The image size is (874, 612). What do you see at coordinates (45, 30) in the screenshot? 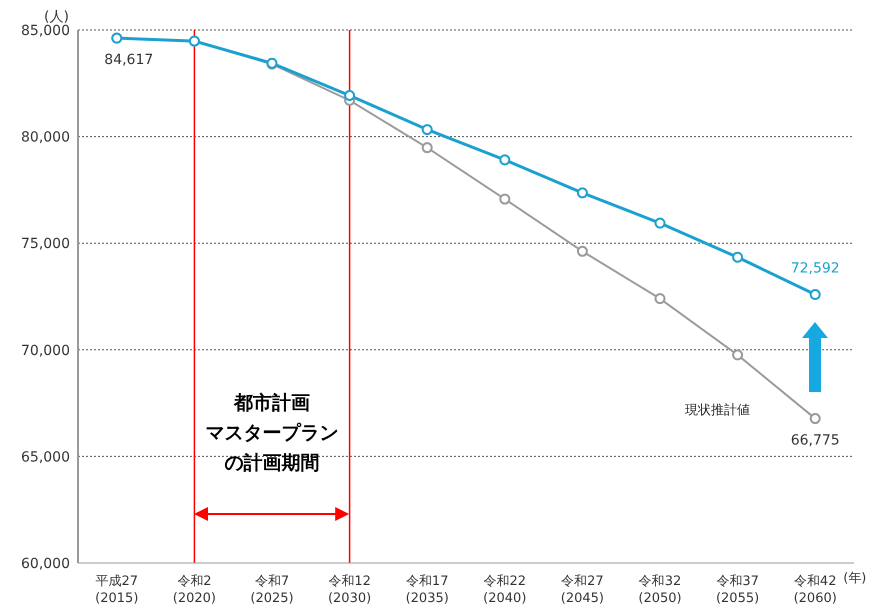
I see `y-tick-label: 85,000` at bounding box center [45, 30].